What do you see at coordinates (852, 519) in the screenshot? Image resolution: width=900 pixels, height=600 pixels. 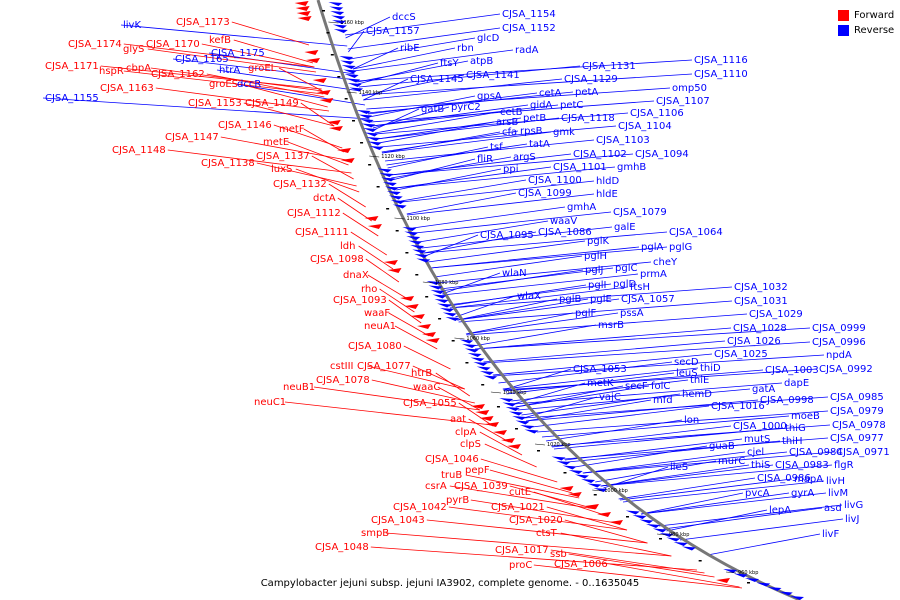 I see `reverse-gene-label: livJ` at bounding box center [852, 519].